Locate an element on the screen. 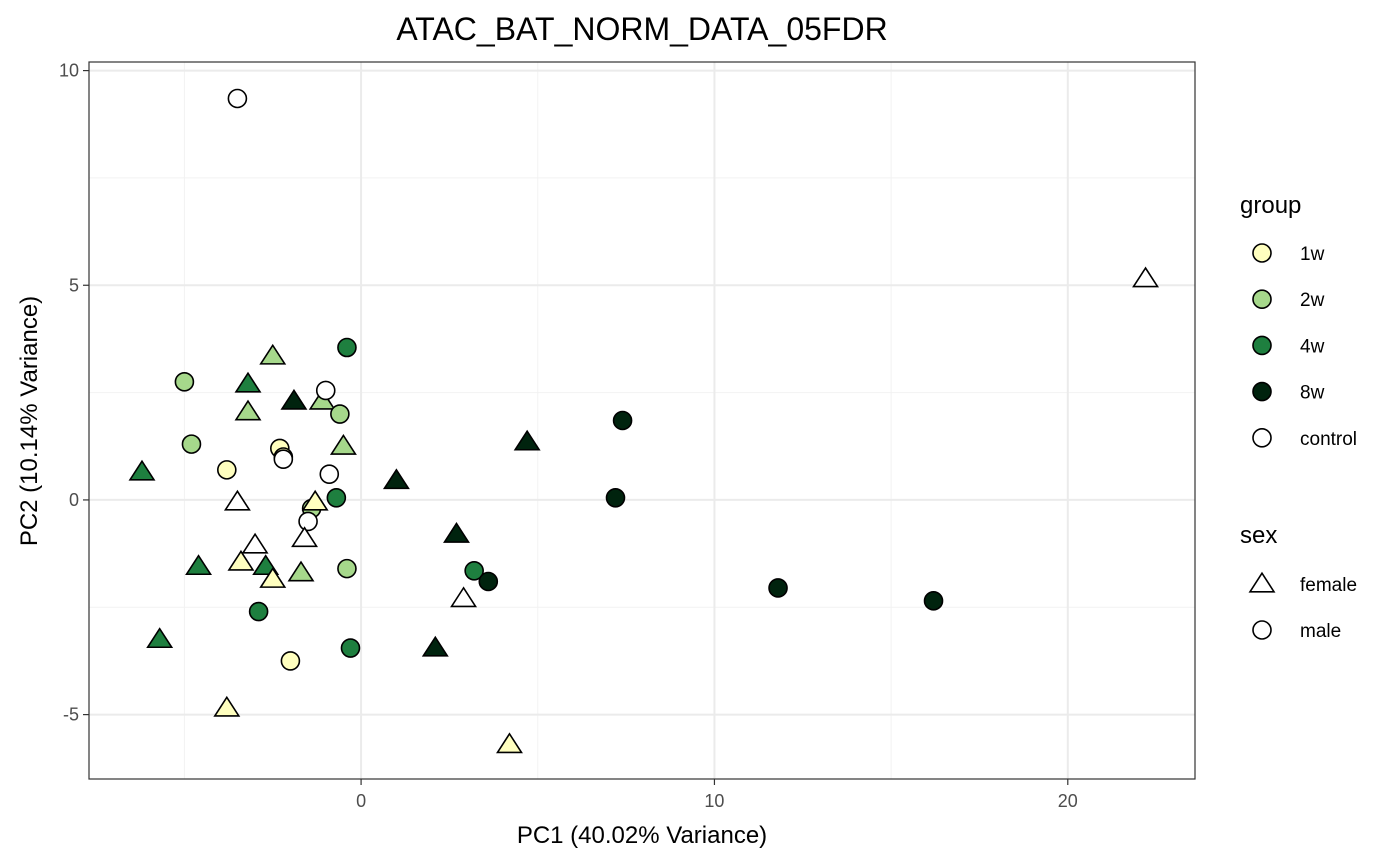 This screenshot has width=1400, height=865. legend-sex-title: sex is located at coordinates (1258, 535).